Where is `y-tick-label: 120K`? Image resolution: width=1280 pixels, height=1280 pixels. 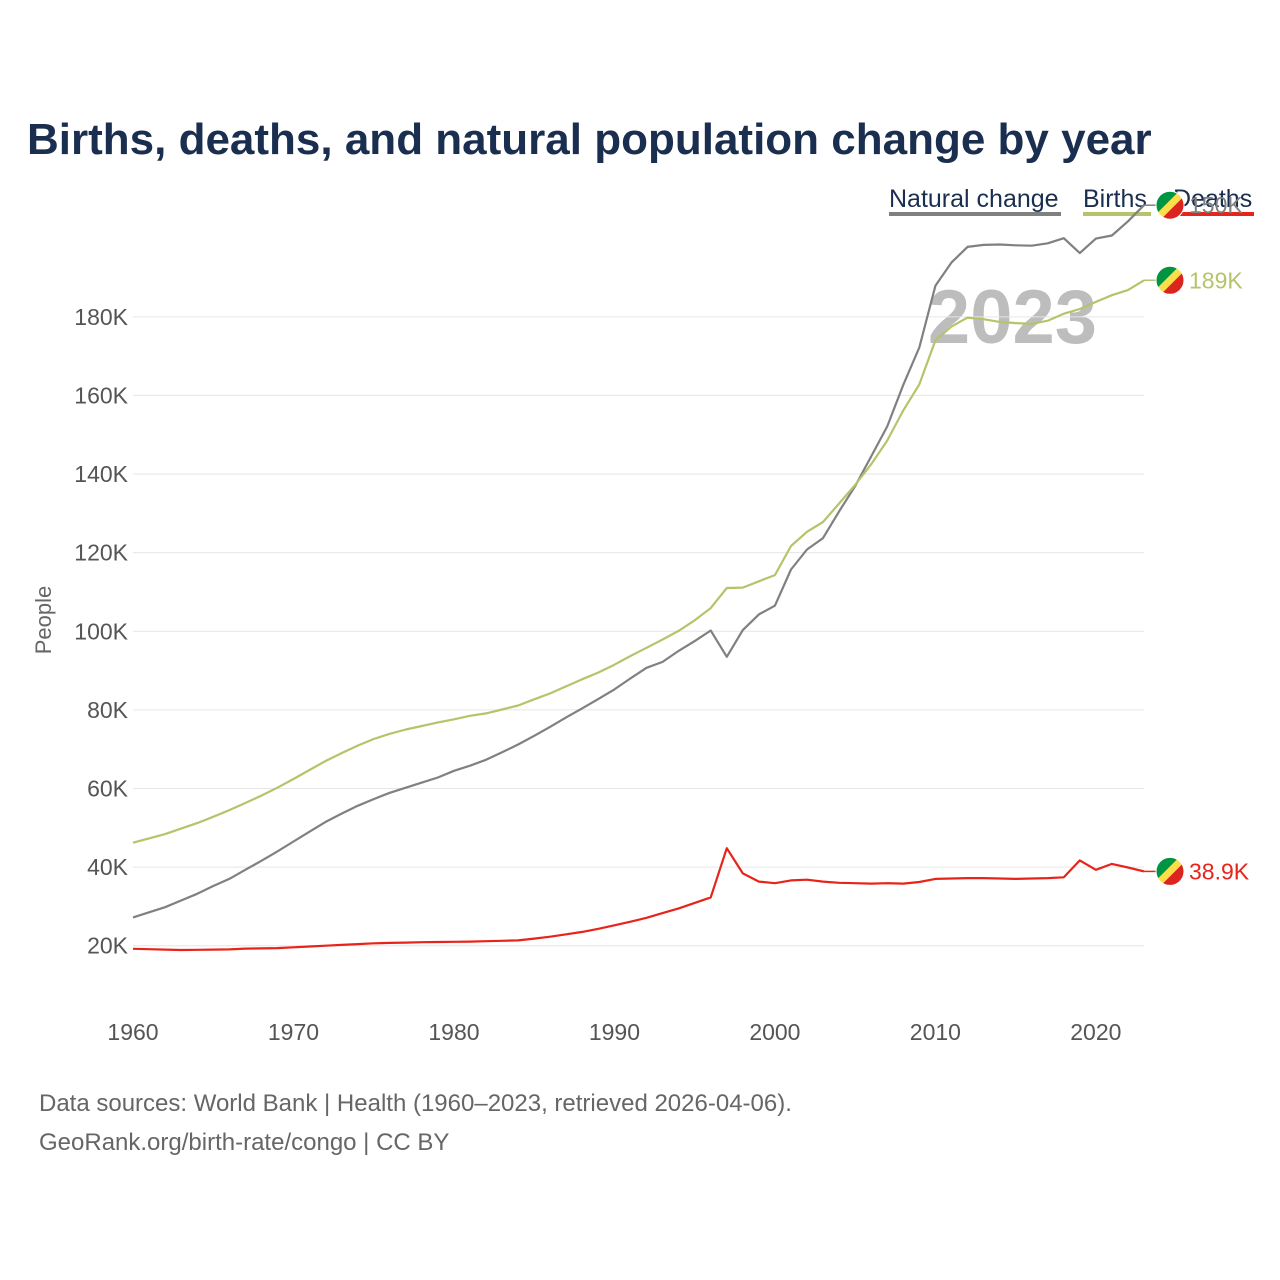 y-tick-label: 120K is located at coordinates (101, 553).